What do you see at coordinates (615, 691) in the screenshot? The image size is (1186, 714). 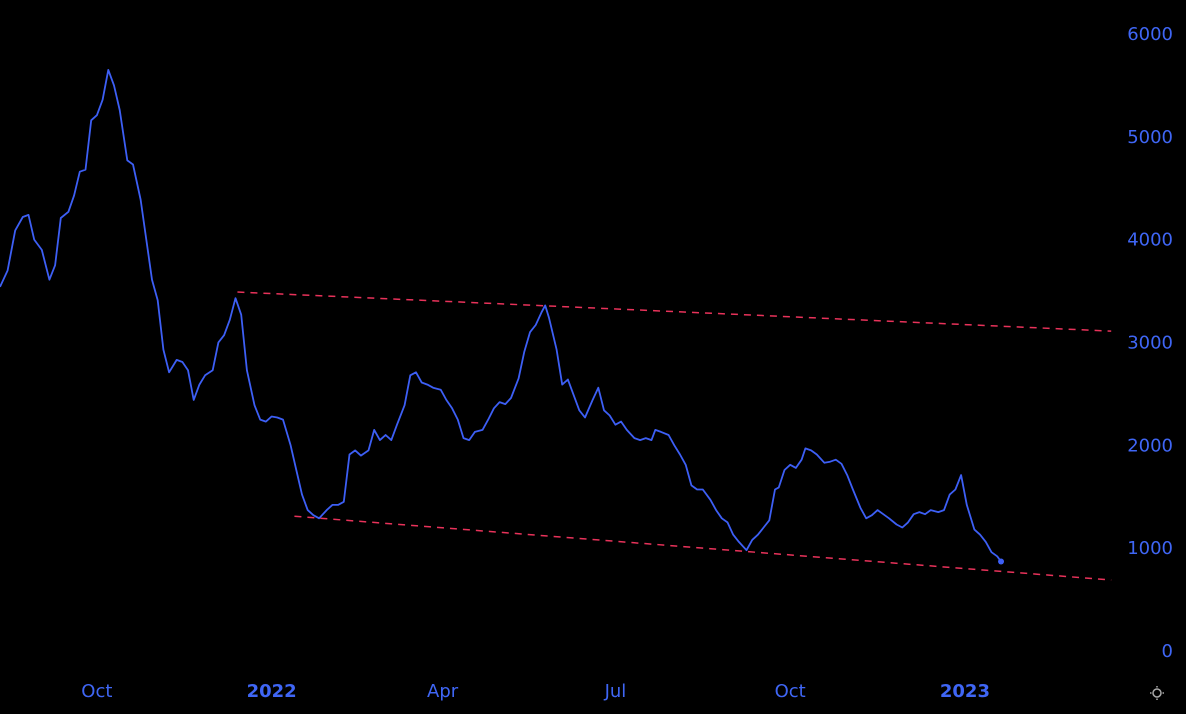 I see `x-tick-label: Jul` at bounding box center [615, 691].